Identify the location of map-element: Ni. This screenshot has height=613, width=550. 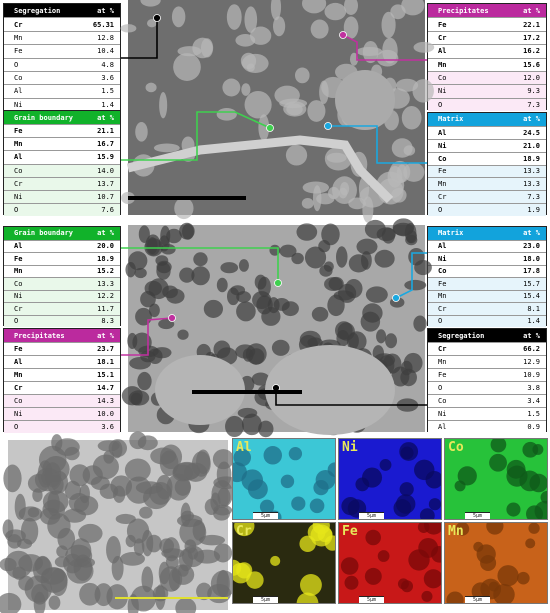
(350, 447).